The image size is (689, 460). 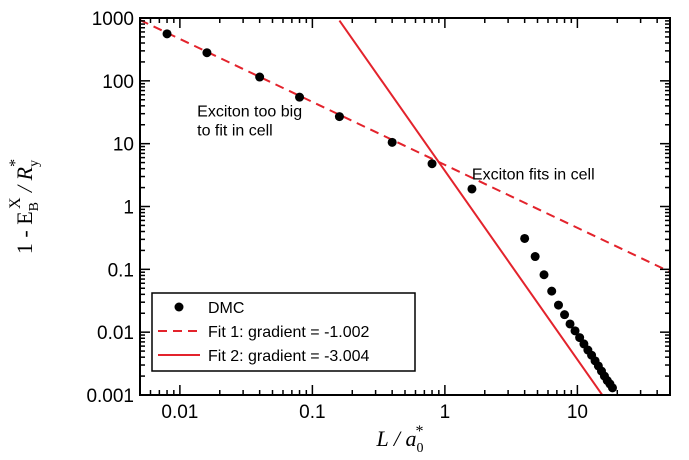 I want to click on x-axis-label: L / a0*, so click(x=400, y=439).